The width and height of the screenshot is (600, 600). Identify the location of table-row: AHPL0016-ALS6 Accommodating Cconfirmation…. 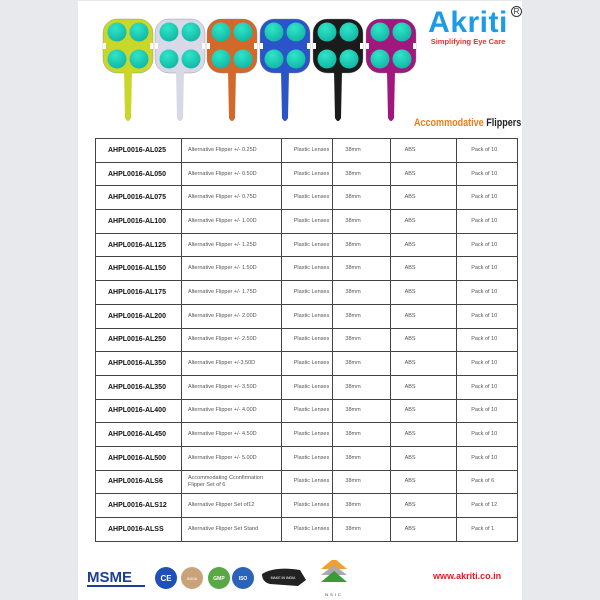
(306, 482).